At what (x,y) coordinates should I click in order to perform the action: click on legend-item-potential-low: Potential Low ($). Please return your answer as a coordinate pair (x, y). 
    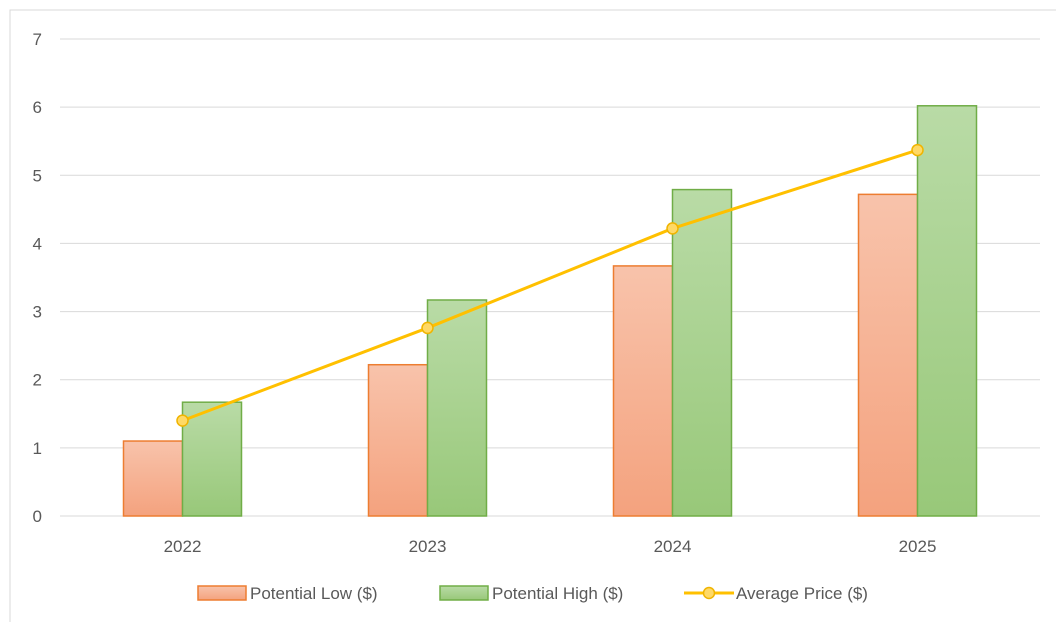
    Looking at the image, I should click on (287, 593).